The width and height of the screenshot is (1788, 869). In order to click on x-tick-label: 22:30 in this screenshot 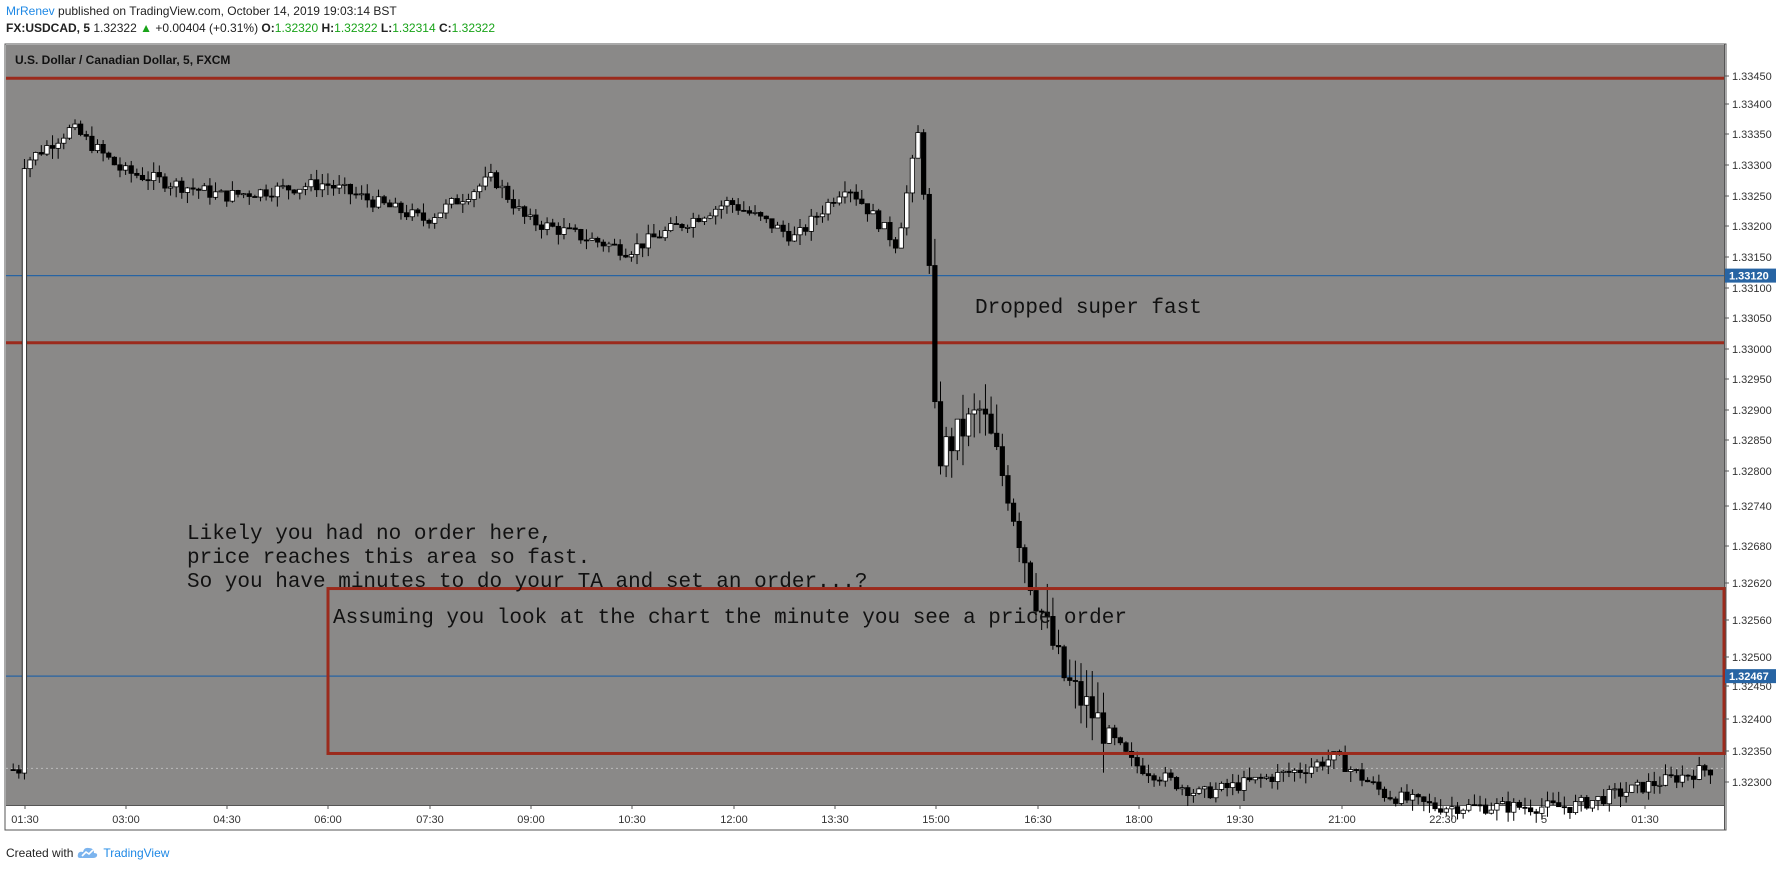, I will do `click(1443, 820)`.